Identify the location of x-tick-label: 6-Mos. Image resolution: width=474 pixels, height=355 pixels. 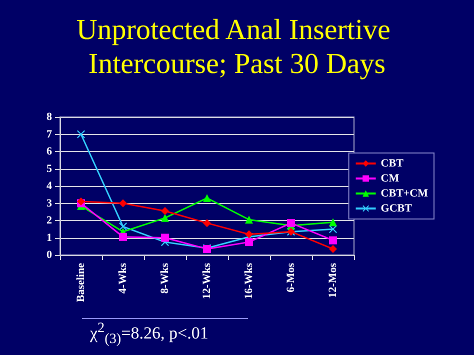
(291, 277).